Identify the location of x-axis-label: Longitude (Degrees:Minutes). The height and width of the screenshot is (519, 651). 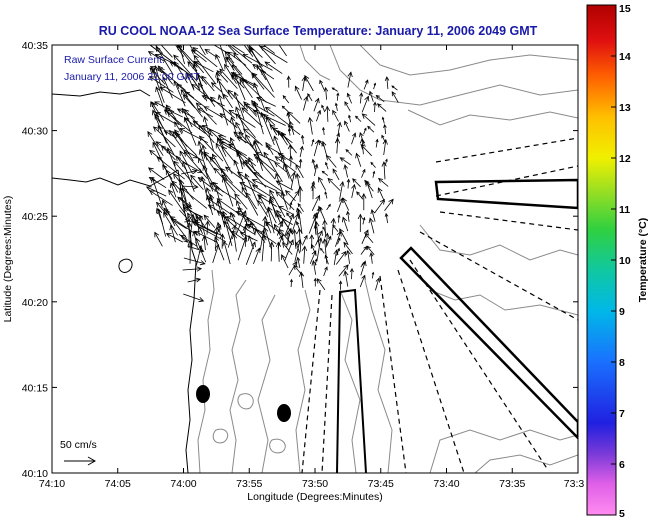
(314, 497).